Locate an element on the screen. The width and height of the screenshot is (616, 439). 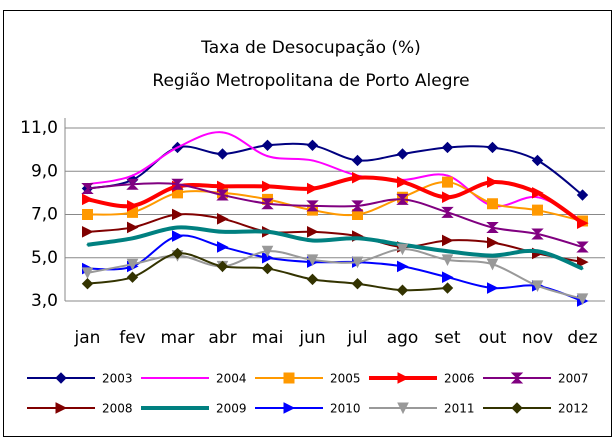
y-tick-label: 5,0 is located at coordinates (44, 258).